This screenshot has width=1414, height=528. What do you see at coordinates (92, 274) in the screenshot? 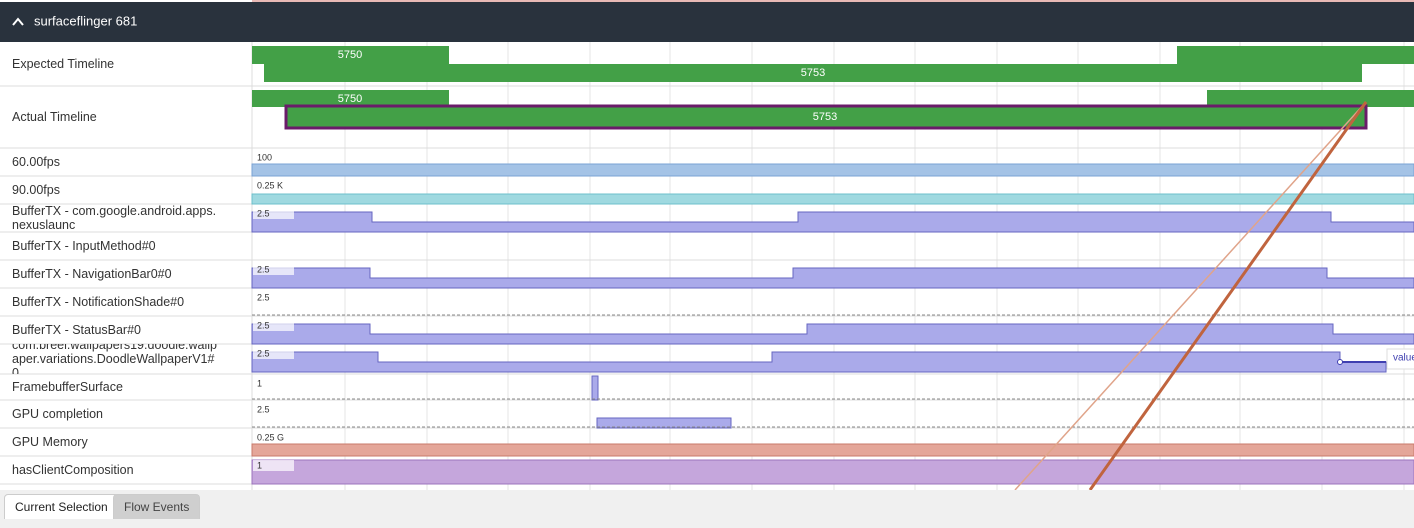
I see `track-name: BufferTX - NavigationBar0#0` at bounding box center [92, 274].